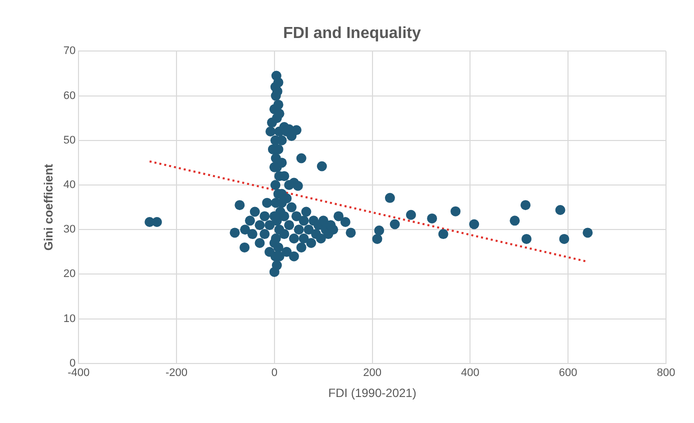 This screenshot has width=694, height=423. I want to click on x-tick-label: 800, so click(666, 373).